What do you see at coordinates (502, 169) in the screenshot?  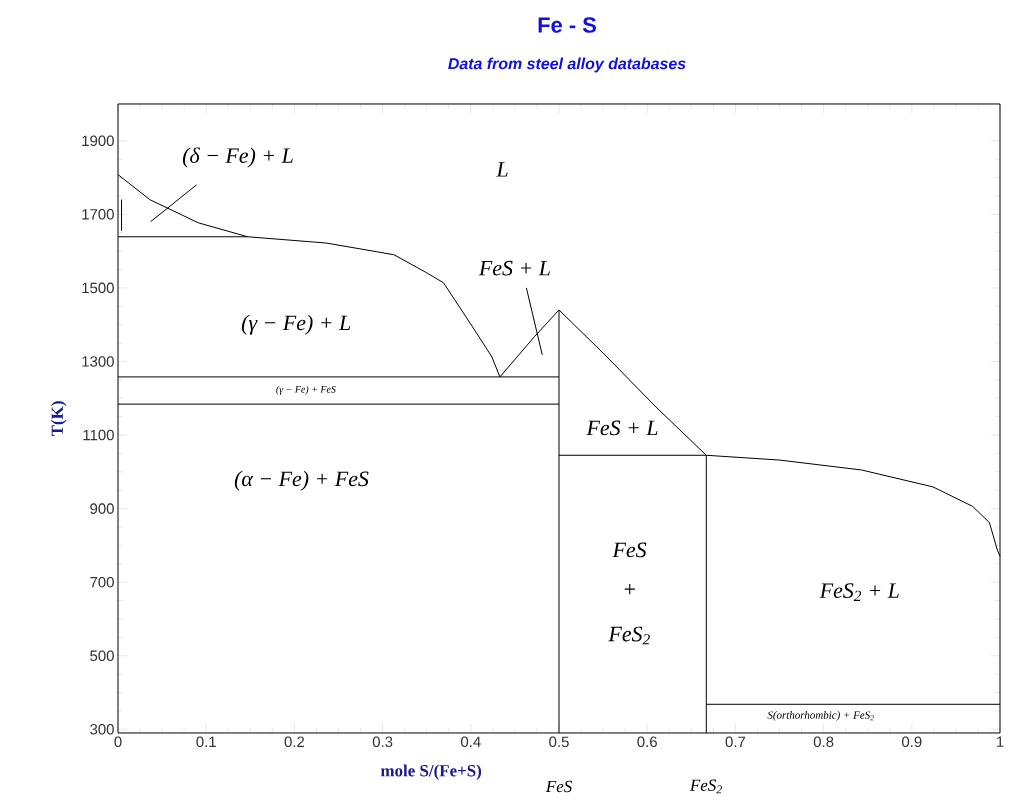 I see `annotation: L` at bounding box center [502, 169].